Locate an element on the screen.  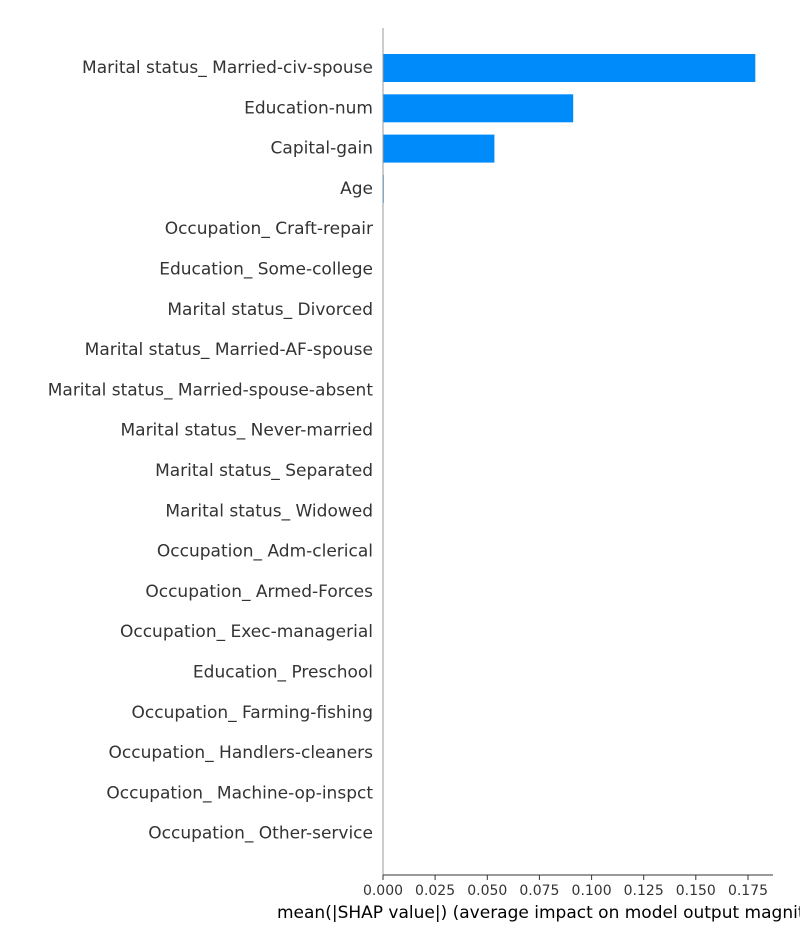
category-label: Marital status_ Divorced is located at coordinates (270, 310).